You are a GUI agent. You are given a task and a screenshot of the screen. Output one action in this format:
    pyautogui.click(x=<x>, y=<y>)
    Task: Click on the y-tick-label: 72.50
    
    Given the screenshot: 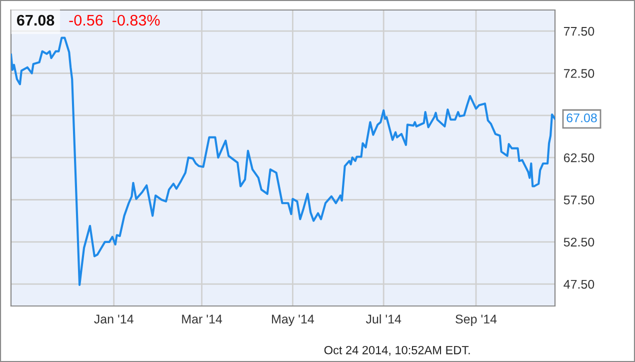 What is the action you would take?
    pyautogui.click(x=579, y=73)
    